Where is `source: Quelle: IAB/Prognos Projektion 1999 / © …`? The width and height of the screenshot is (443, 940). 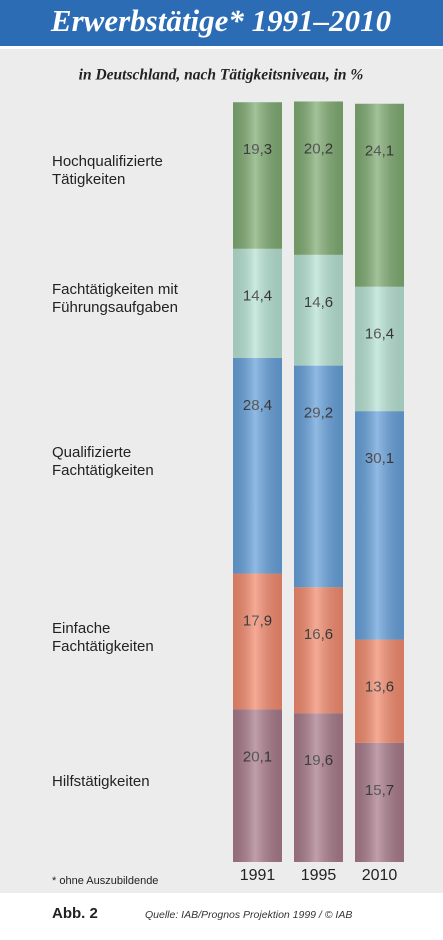
source: Quelle: IAB/Prognos Projektion 1999 / © … is located at coordinates (248, 915).